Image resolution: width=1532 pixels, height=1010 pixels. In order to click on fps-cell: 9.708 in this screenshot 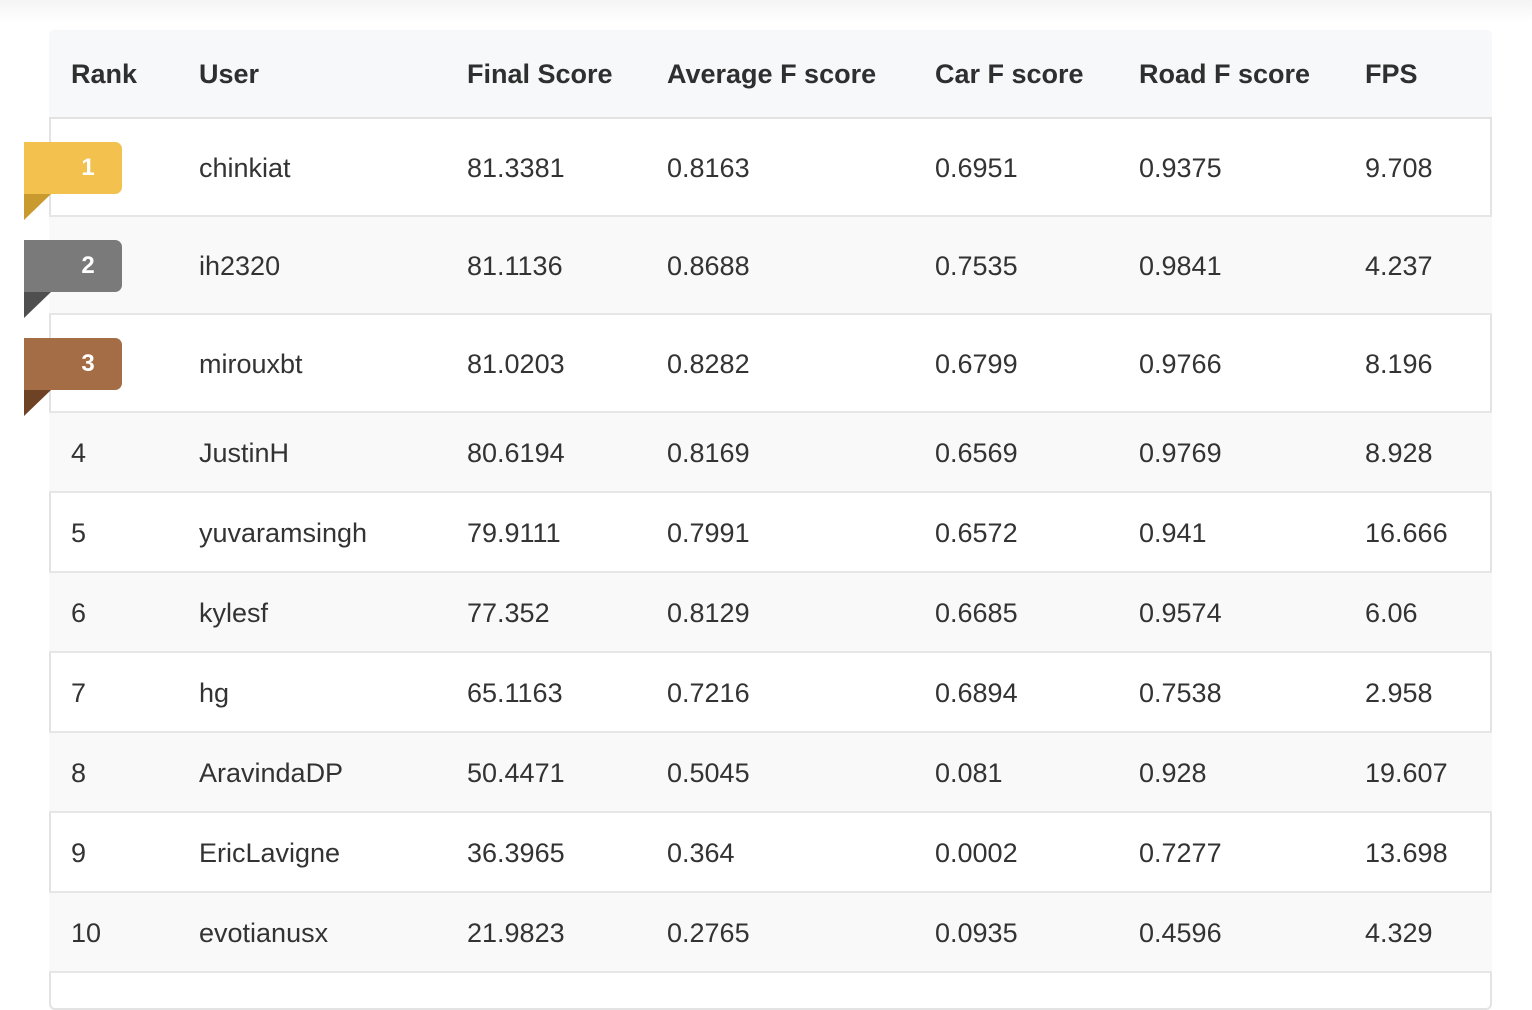, I will do `click(1399, 168)`.